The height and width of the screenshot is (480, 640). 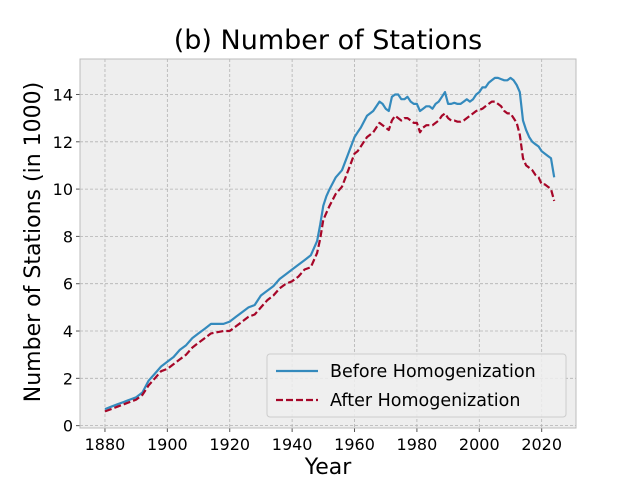 I want to click on x-tick-label: 1880, so click(x=105, y=444).